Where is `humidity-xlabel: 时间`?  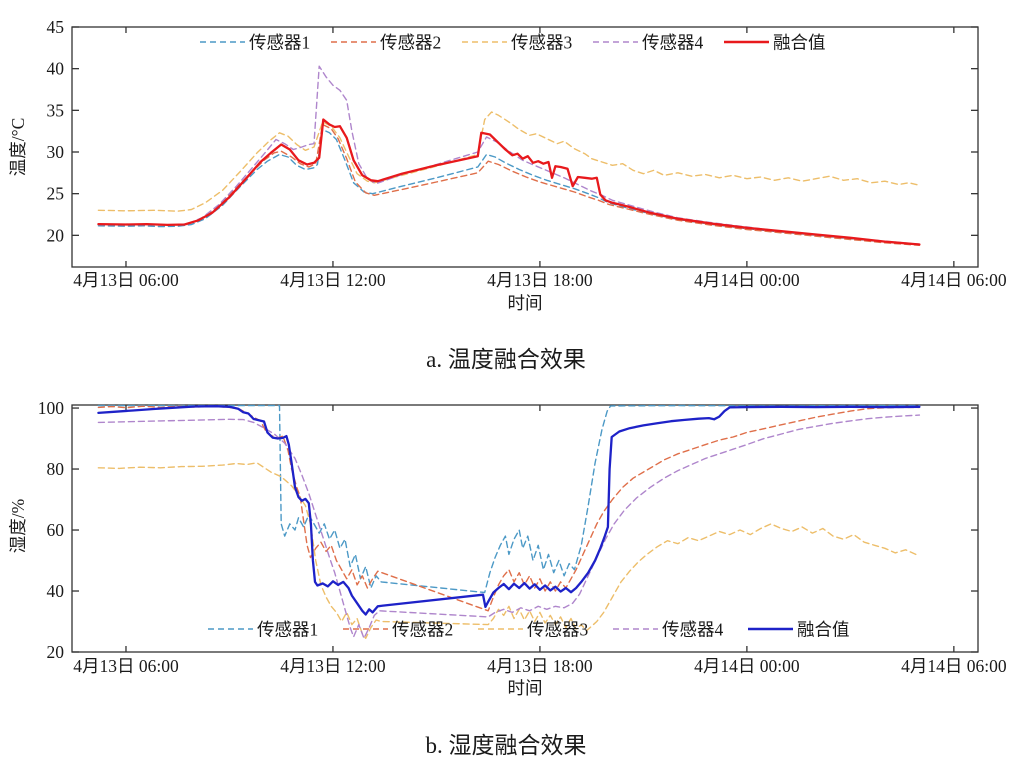 humidity-xlabel: 时间 is located at coordinates (525, 688).